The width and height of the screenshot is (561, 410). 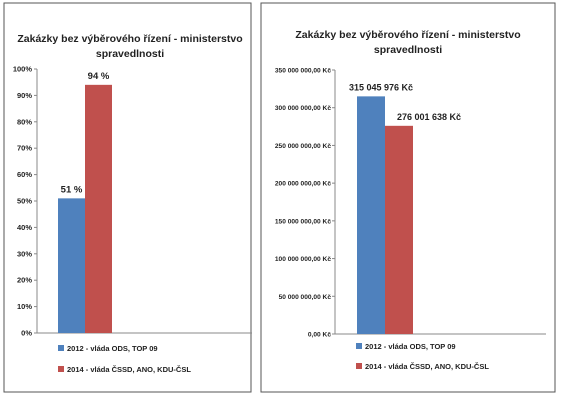 I want to click on data-label: 315 045 976 Kč, so click(x=381, y=87).